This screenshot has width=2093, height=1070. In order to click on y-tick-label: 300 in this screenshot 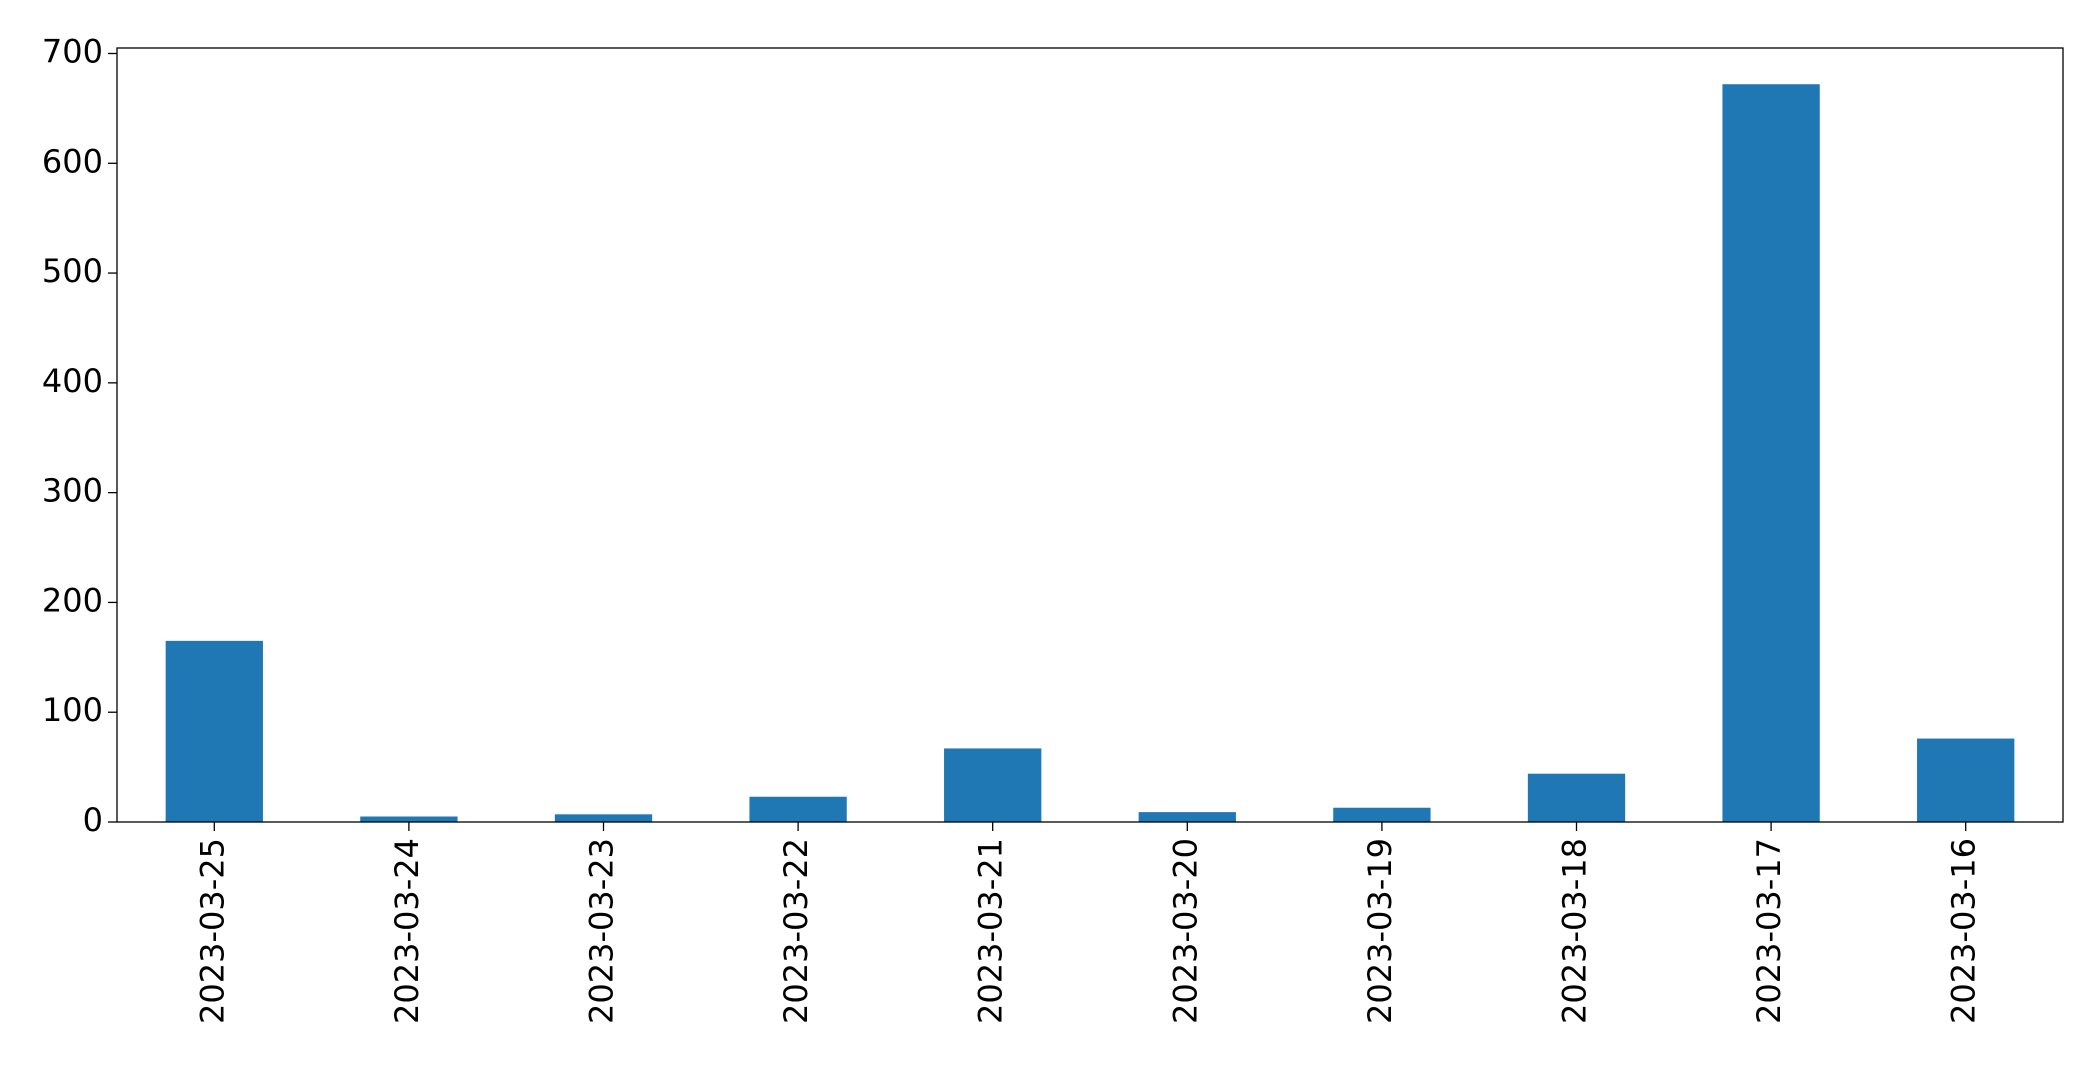, I will do `click(72, 491)`.